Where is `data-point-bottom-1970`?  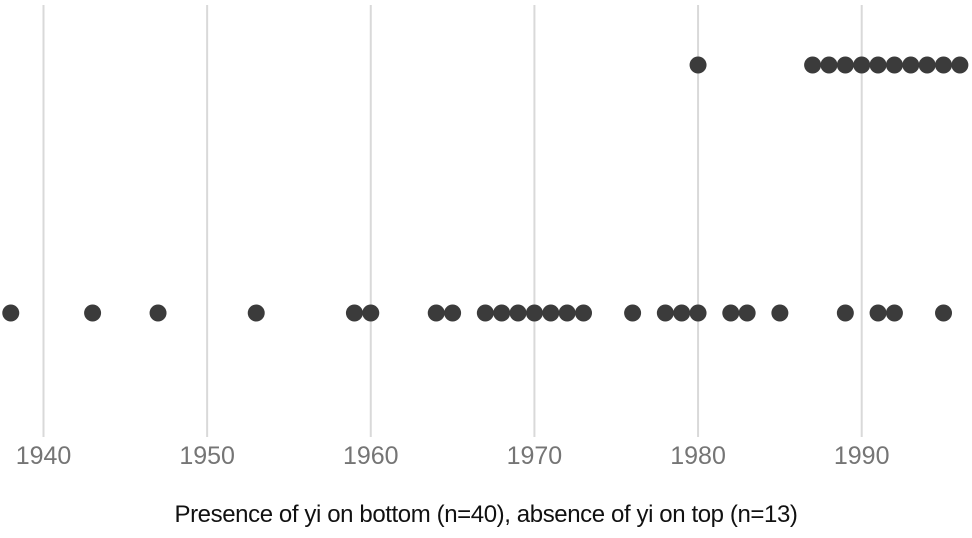
data-point-bottom-1970 is located at coordinates (534, 313).